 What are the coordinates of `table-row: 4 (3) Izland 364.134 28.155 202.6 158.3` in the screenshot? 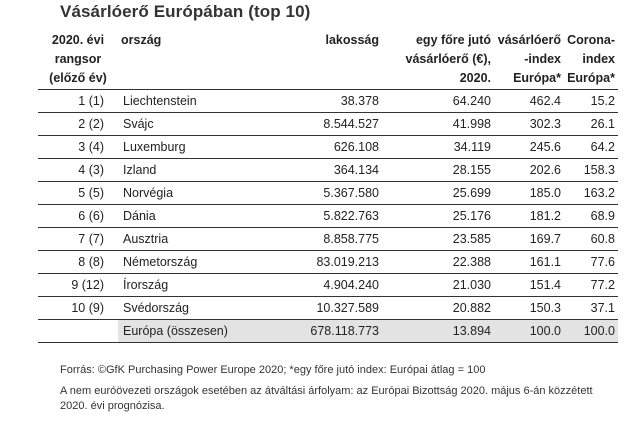 It's located at (328, 170).